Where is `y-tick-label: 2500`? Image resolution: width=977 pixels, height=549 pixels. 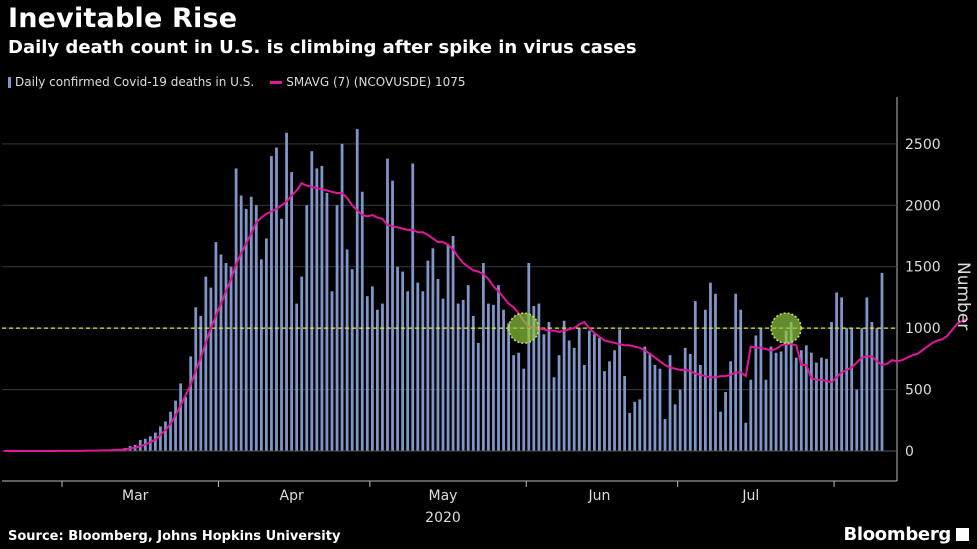
y-tick-label: 2500 is located at coordinates (923, 145).